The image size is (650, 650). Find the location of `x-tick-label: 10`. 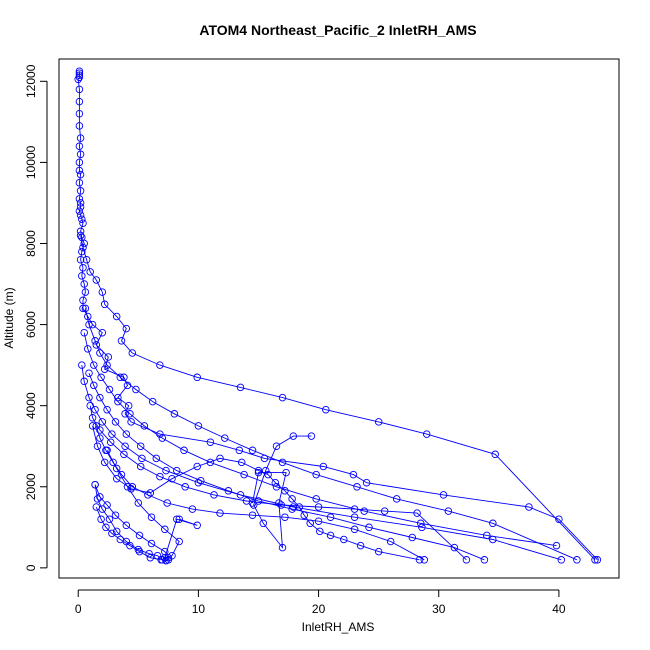

x-tick-label: 10 is located at coordinates (199, 609).